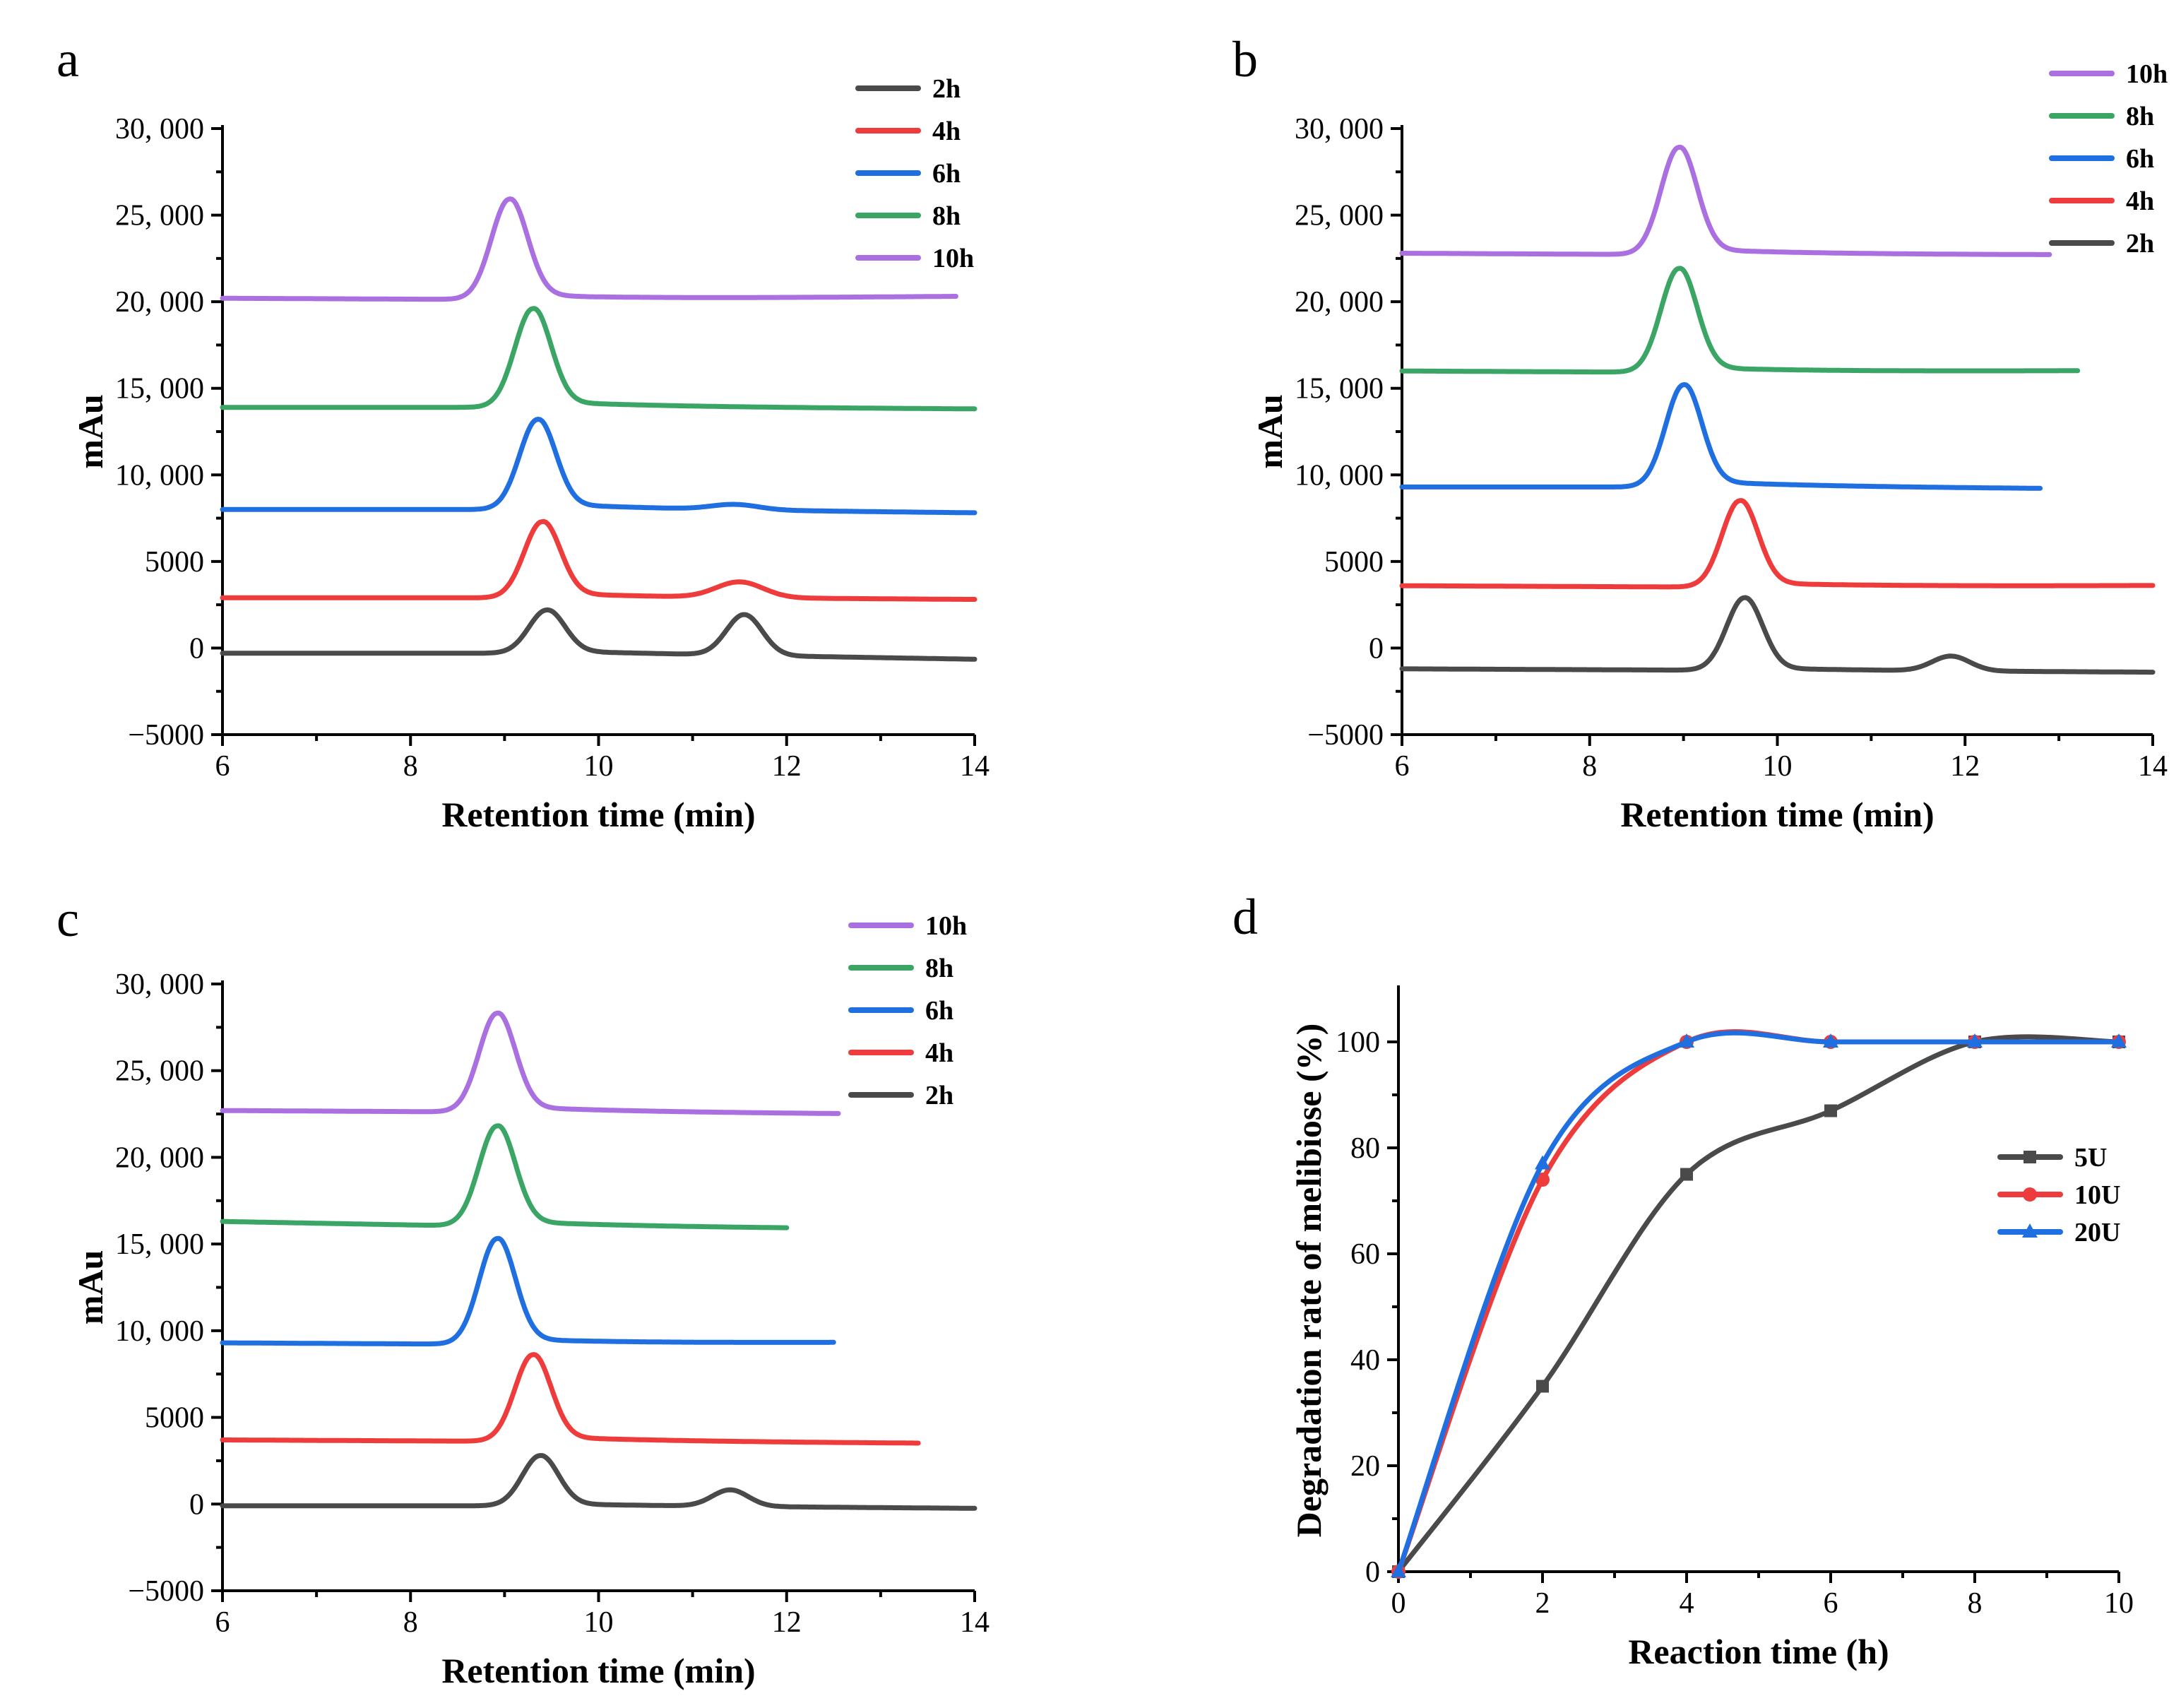 The image size is (2181, 1708). What do you see at coordinates (914, 173) in the screenshot?
I see `legend: 2h 4h 6h 8h 10h` at bounding box center [914, 173].